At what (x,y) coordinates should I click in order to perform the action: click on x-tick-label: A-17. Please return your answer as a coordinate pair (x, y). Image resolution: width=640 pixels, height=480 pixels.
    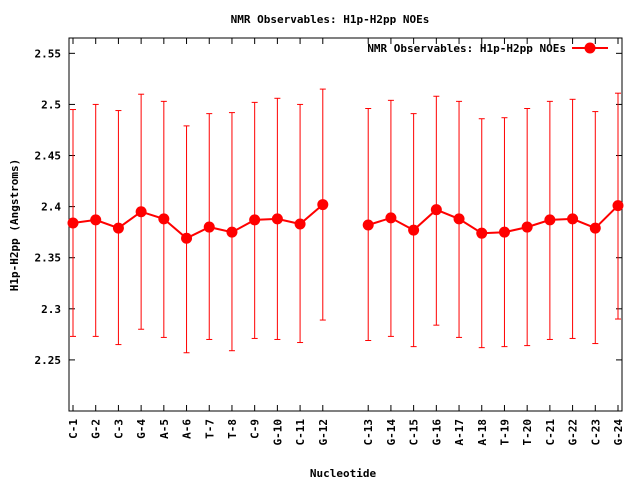
    Looking at the image, I should click on (459, 432).